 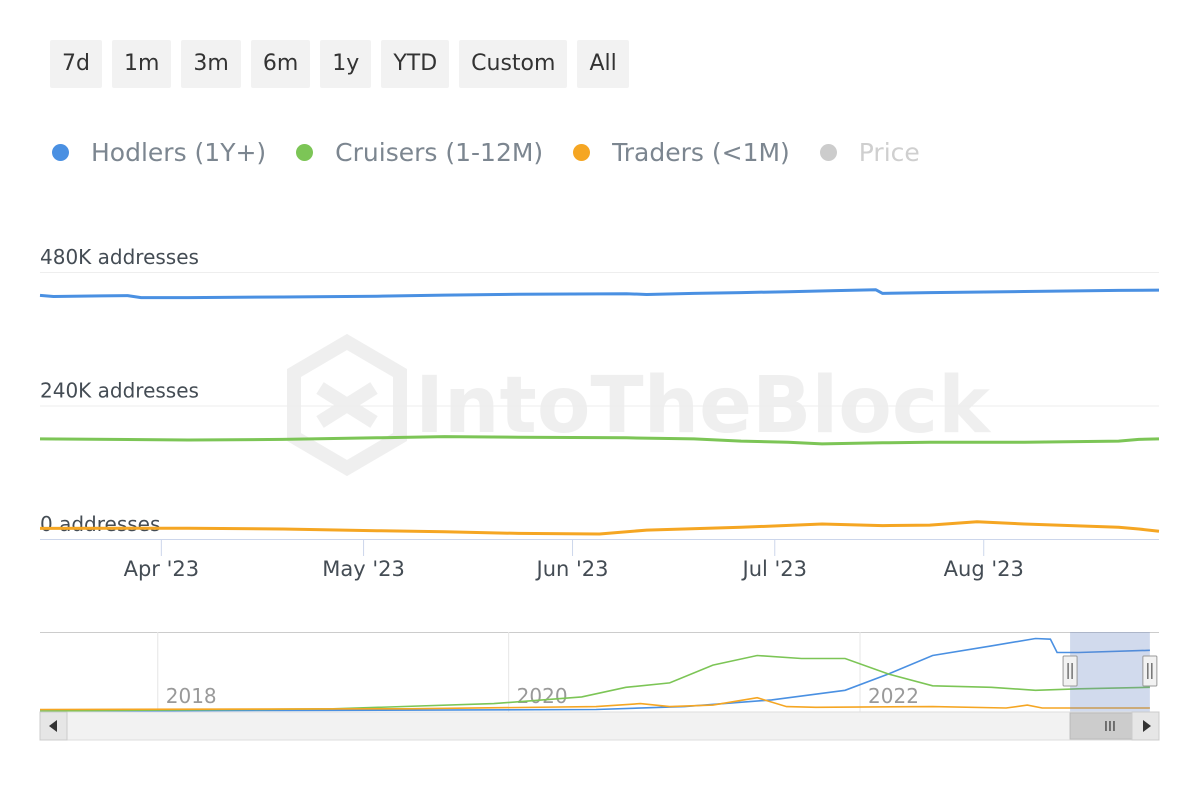 I want to click on navigator-background, so click(x=599, y=672).